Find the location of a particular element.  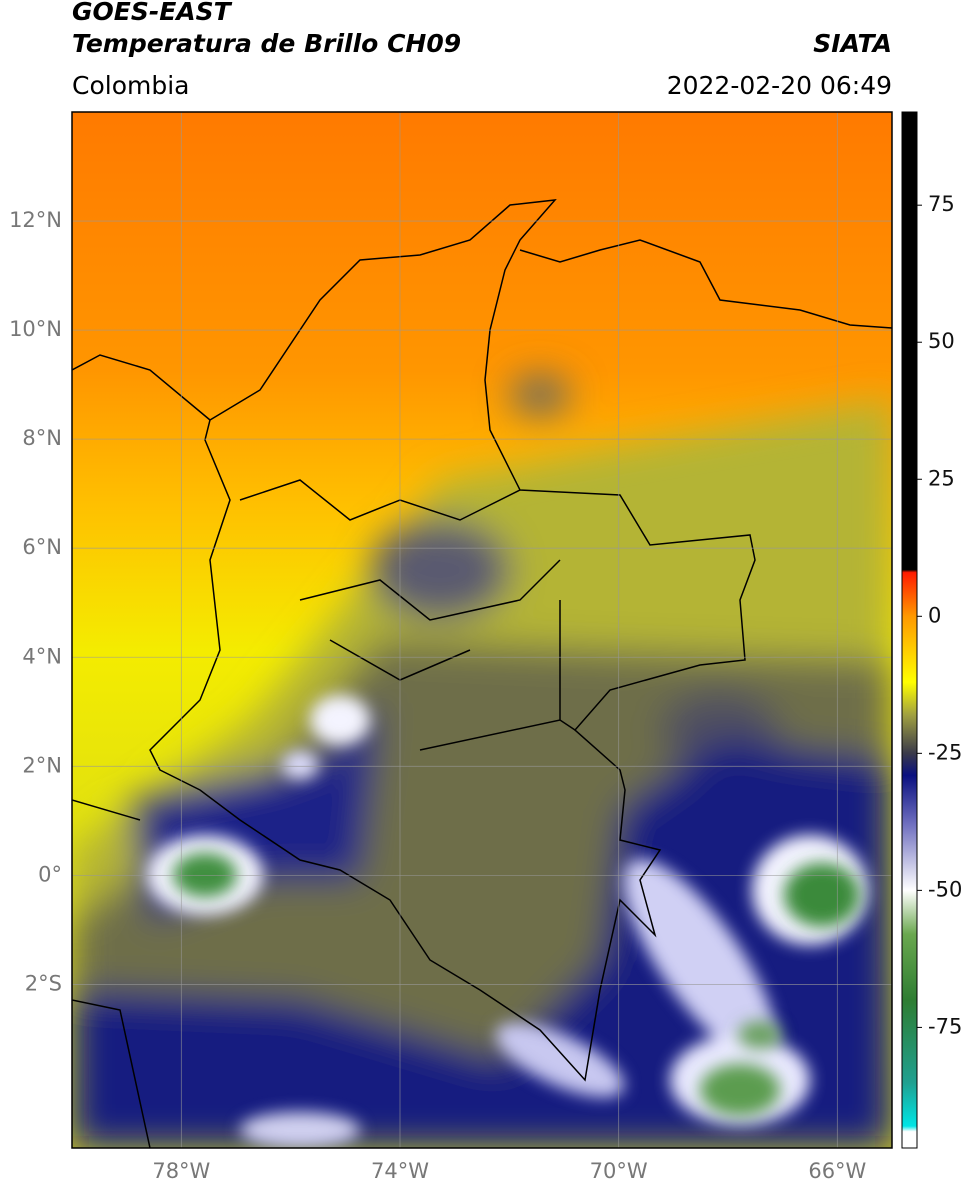

colorbar-tick-label: 75 is located at coordinates (941, 204).